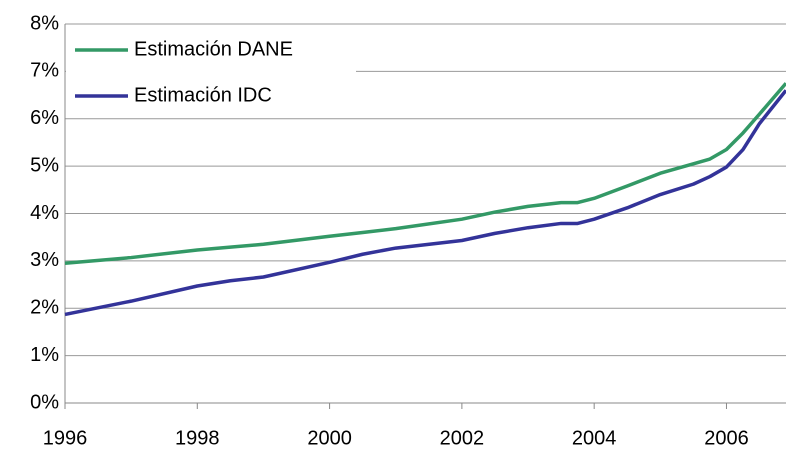 Image resolution: width=786 pixels, height=450 pixels. I want to click on y-tick-label: 5%, so click(44, 165).